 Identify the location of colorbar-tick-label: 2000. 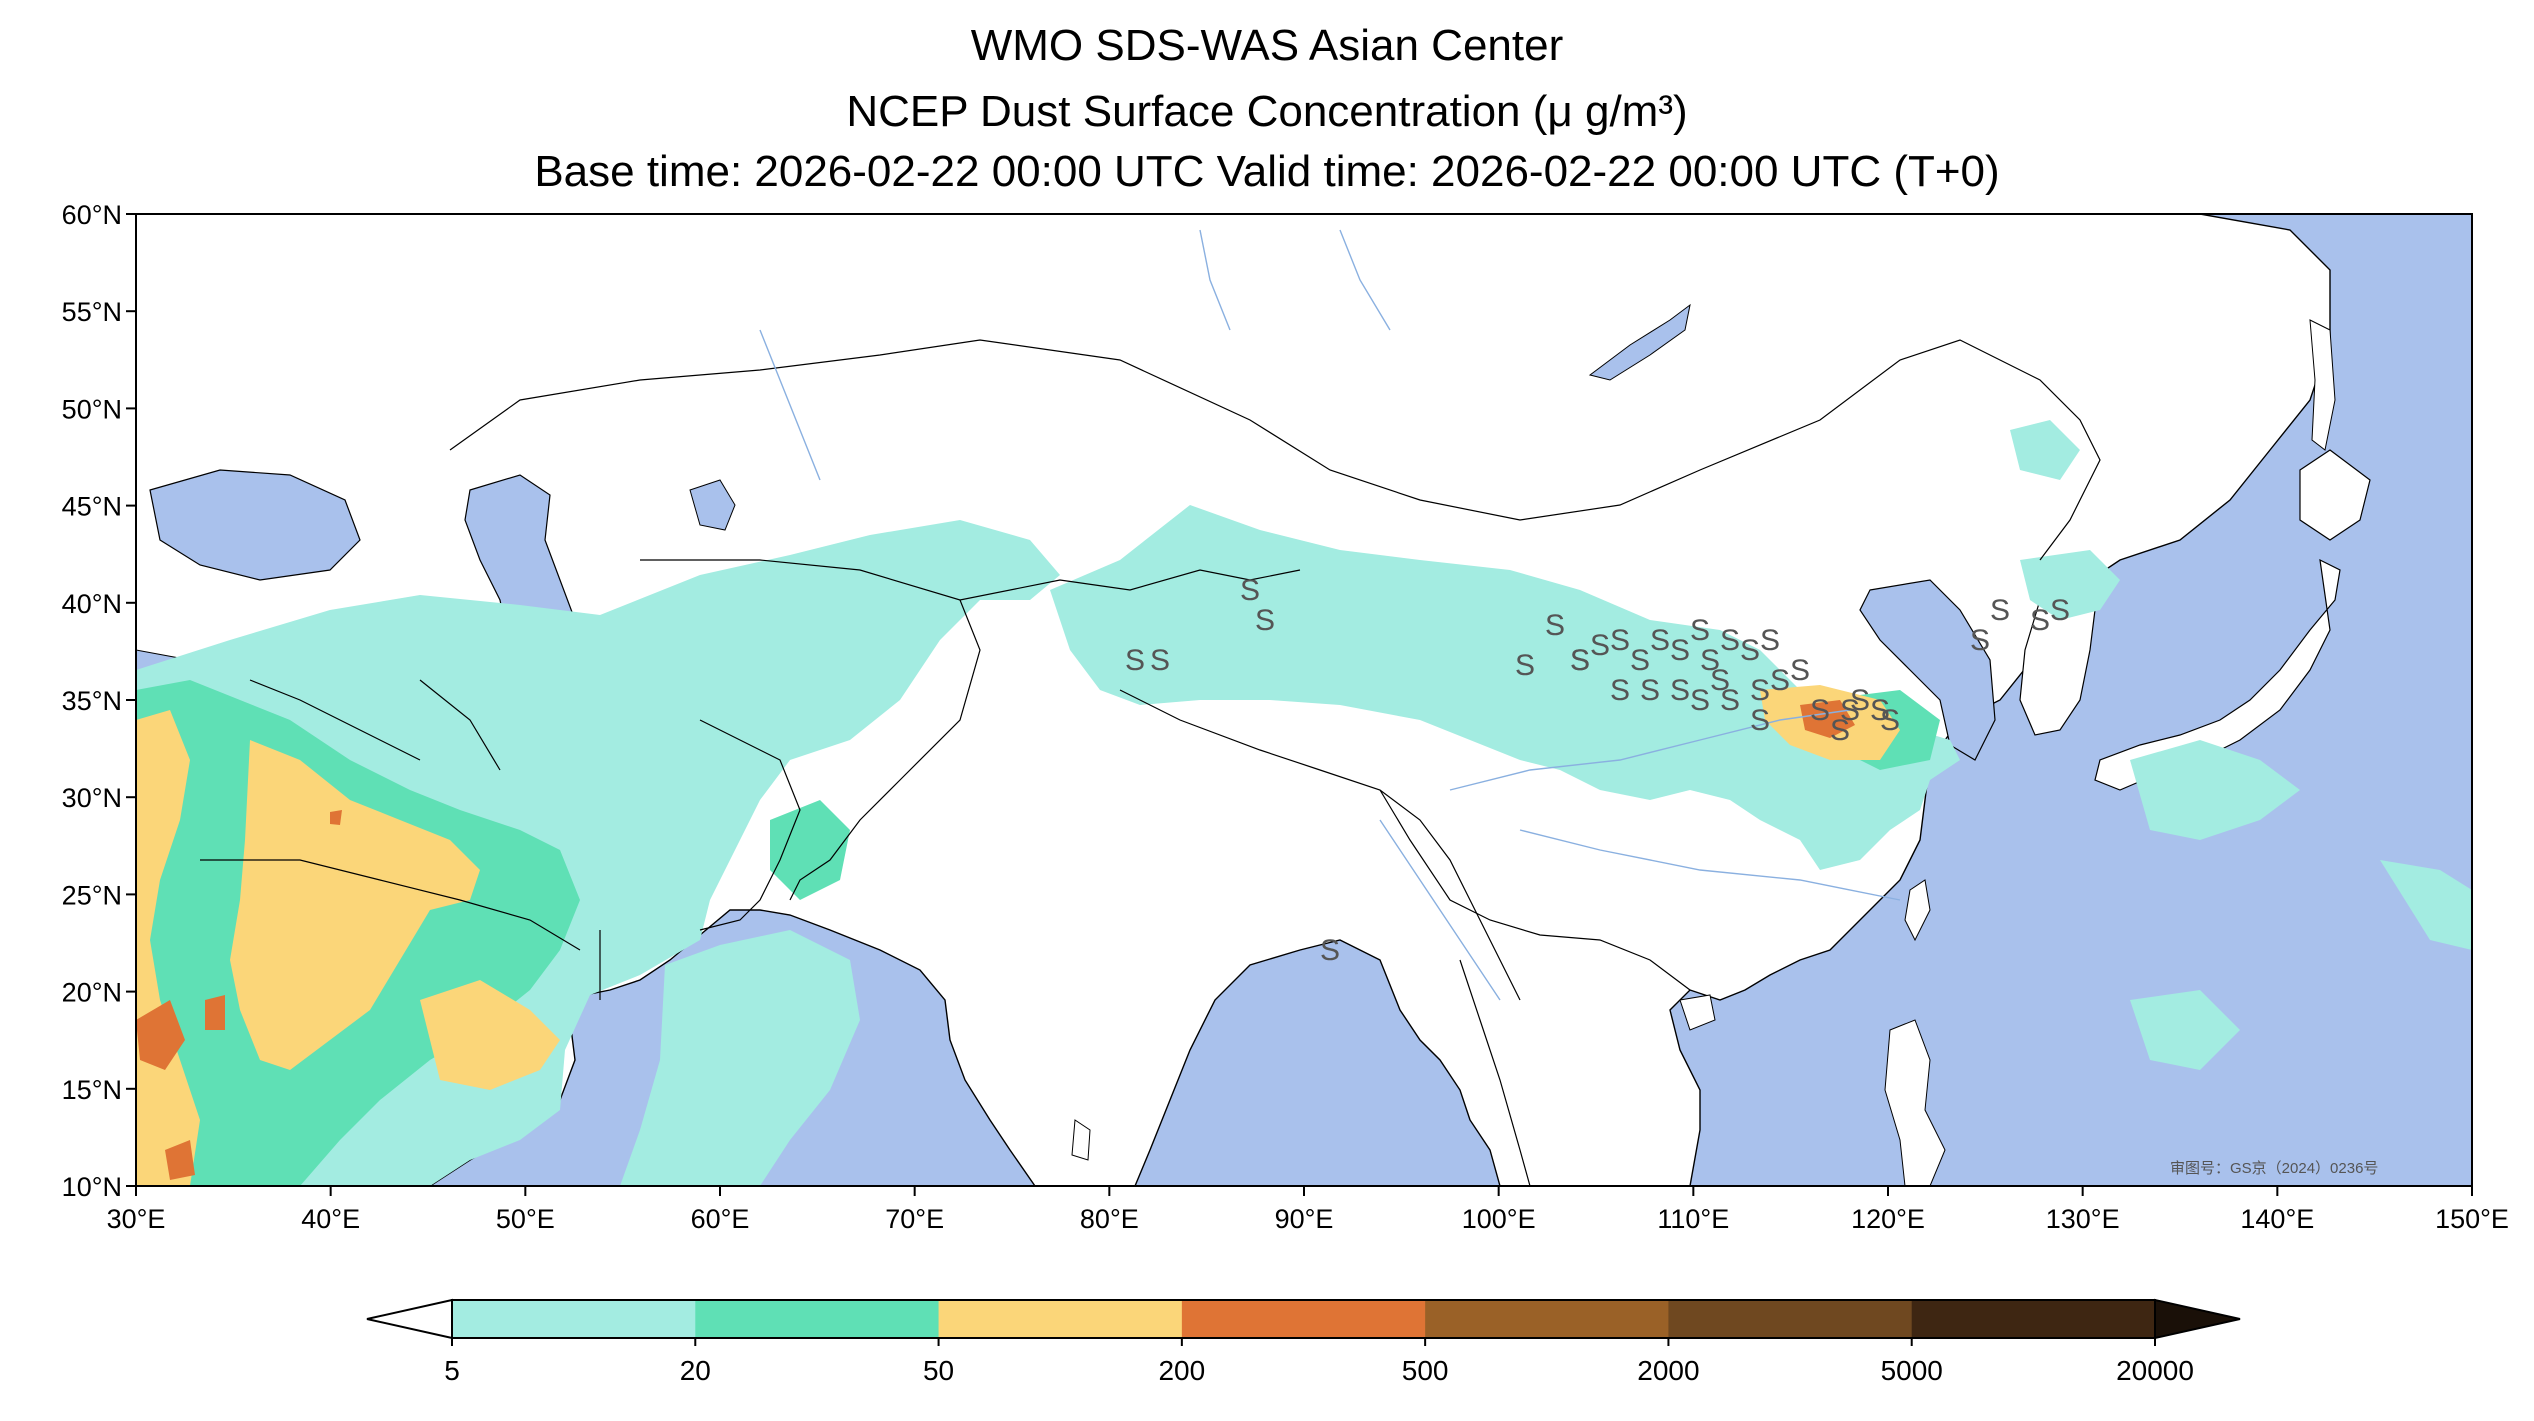
(1668, 1370).